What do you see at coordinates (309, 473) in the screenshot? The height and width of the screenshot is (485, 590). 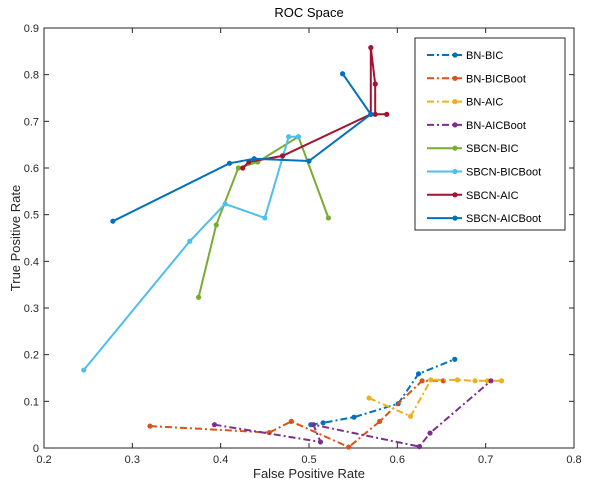 I see `x-axis-label: False Positive Rate` at bounding box center [309, 473].